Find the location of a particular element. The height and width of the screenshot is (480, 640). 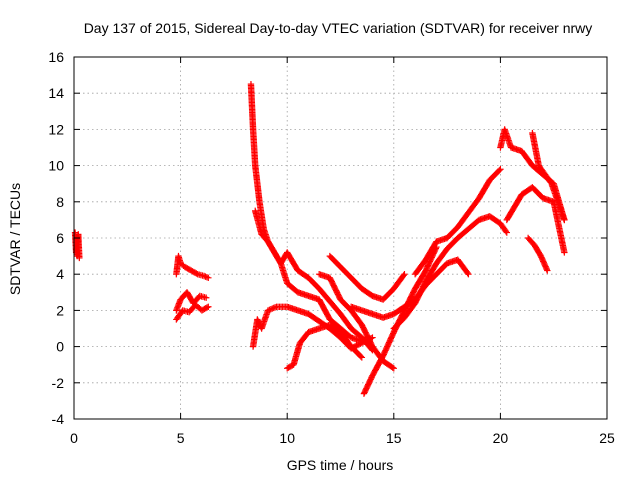

y-tick-label: 16 is located at coordinates (56, 57).